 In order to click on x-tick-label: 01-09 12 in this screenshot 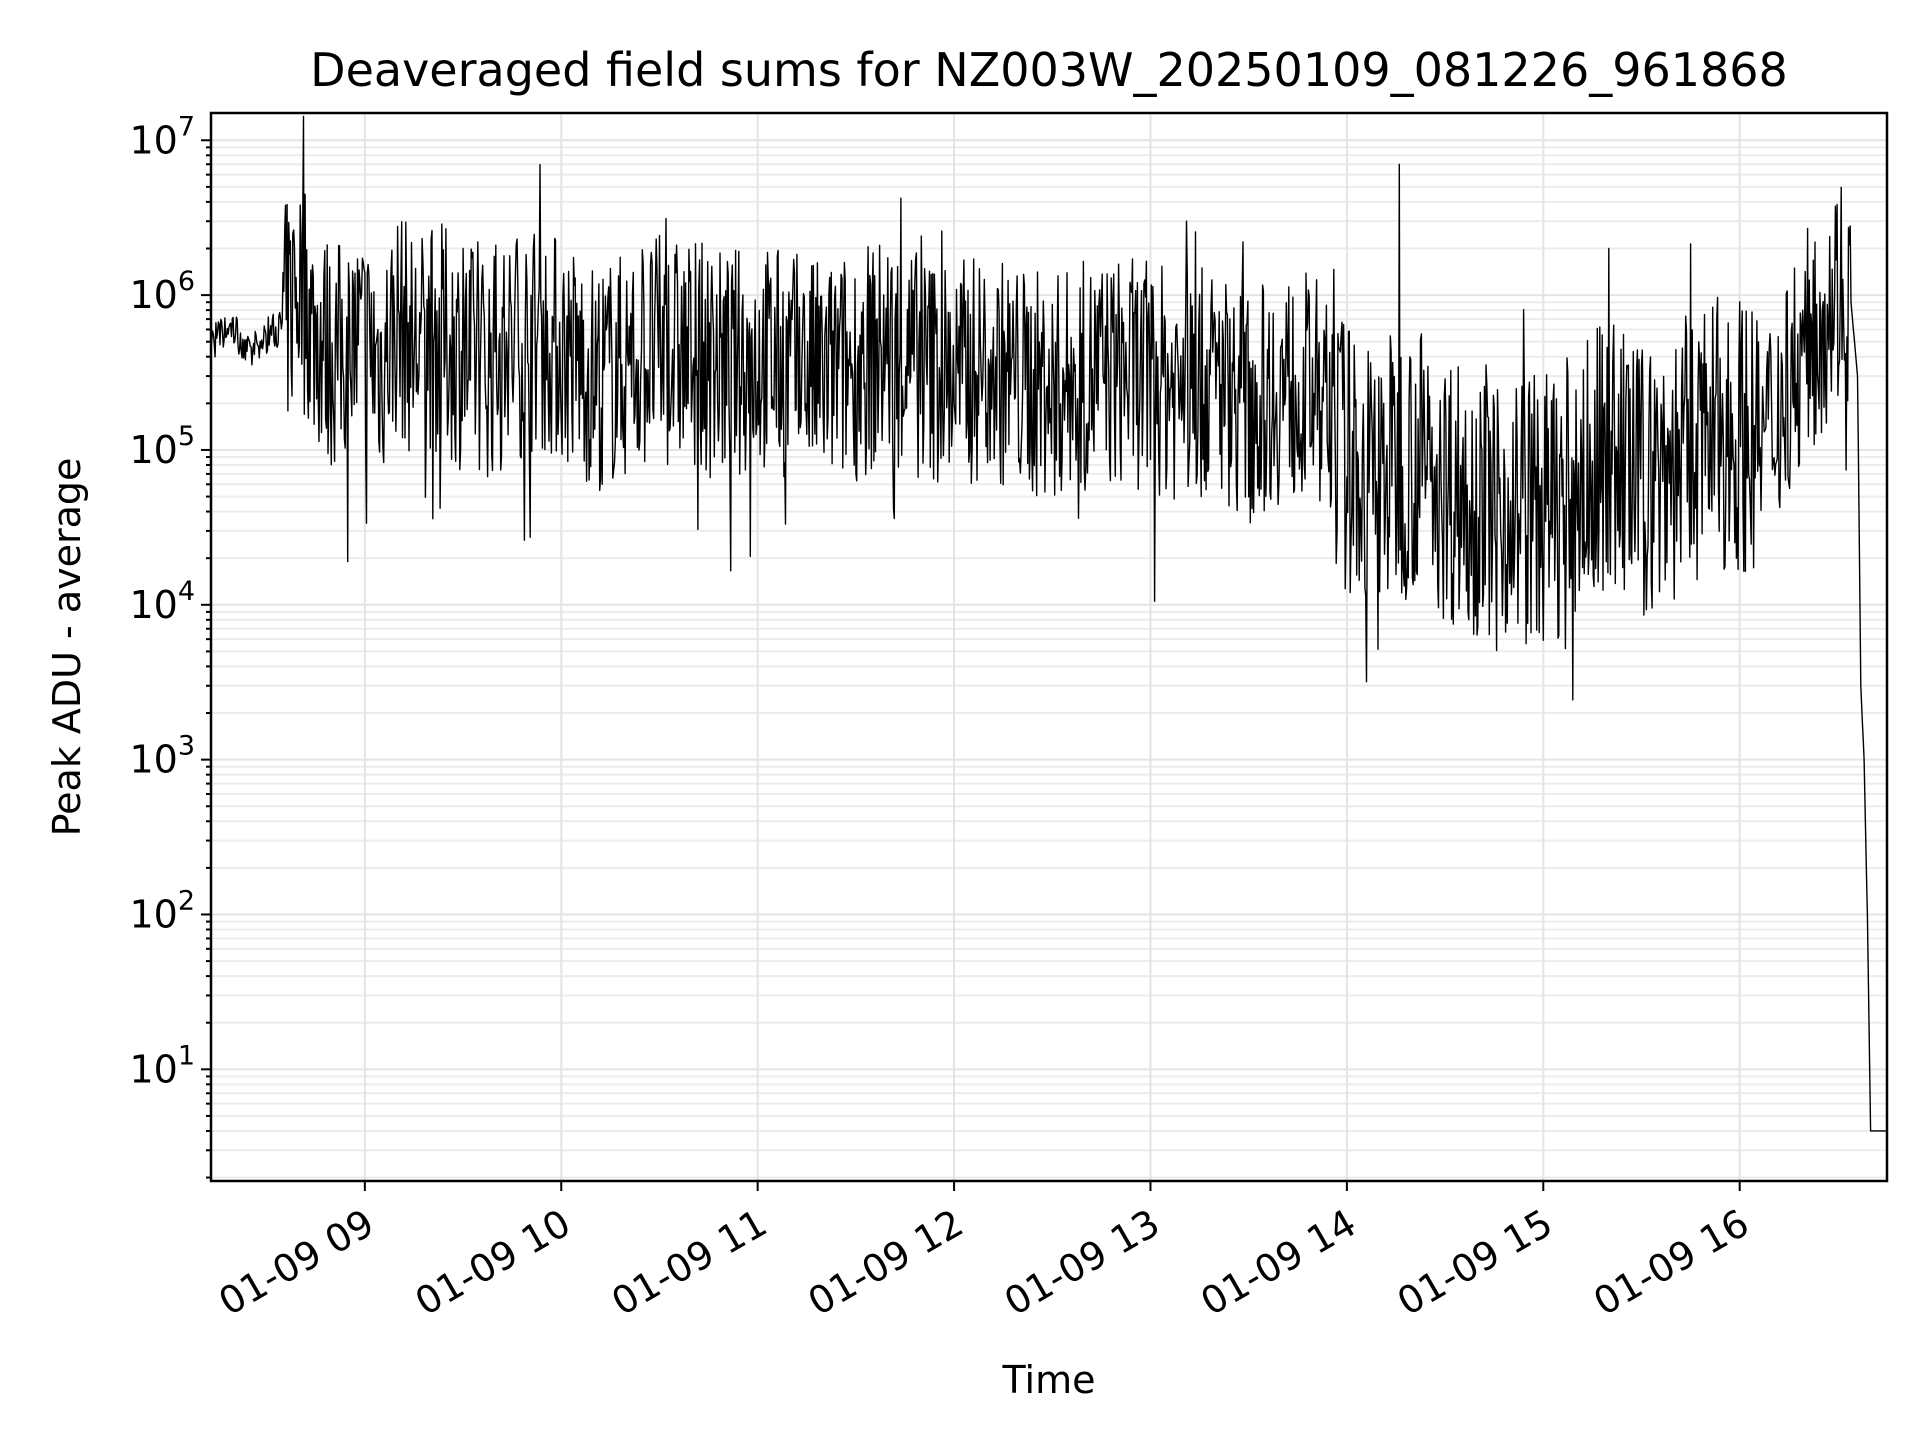, I will do `click(886, 1263)`.